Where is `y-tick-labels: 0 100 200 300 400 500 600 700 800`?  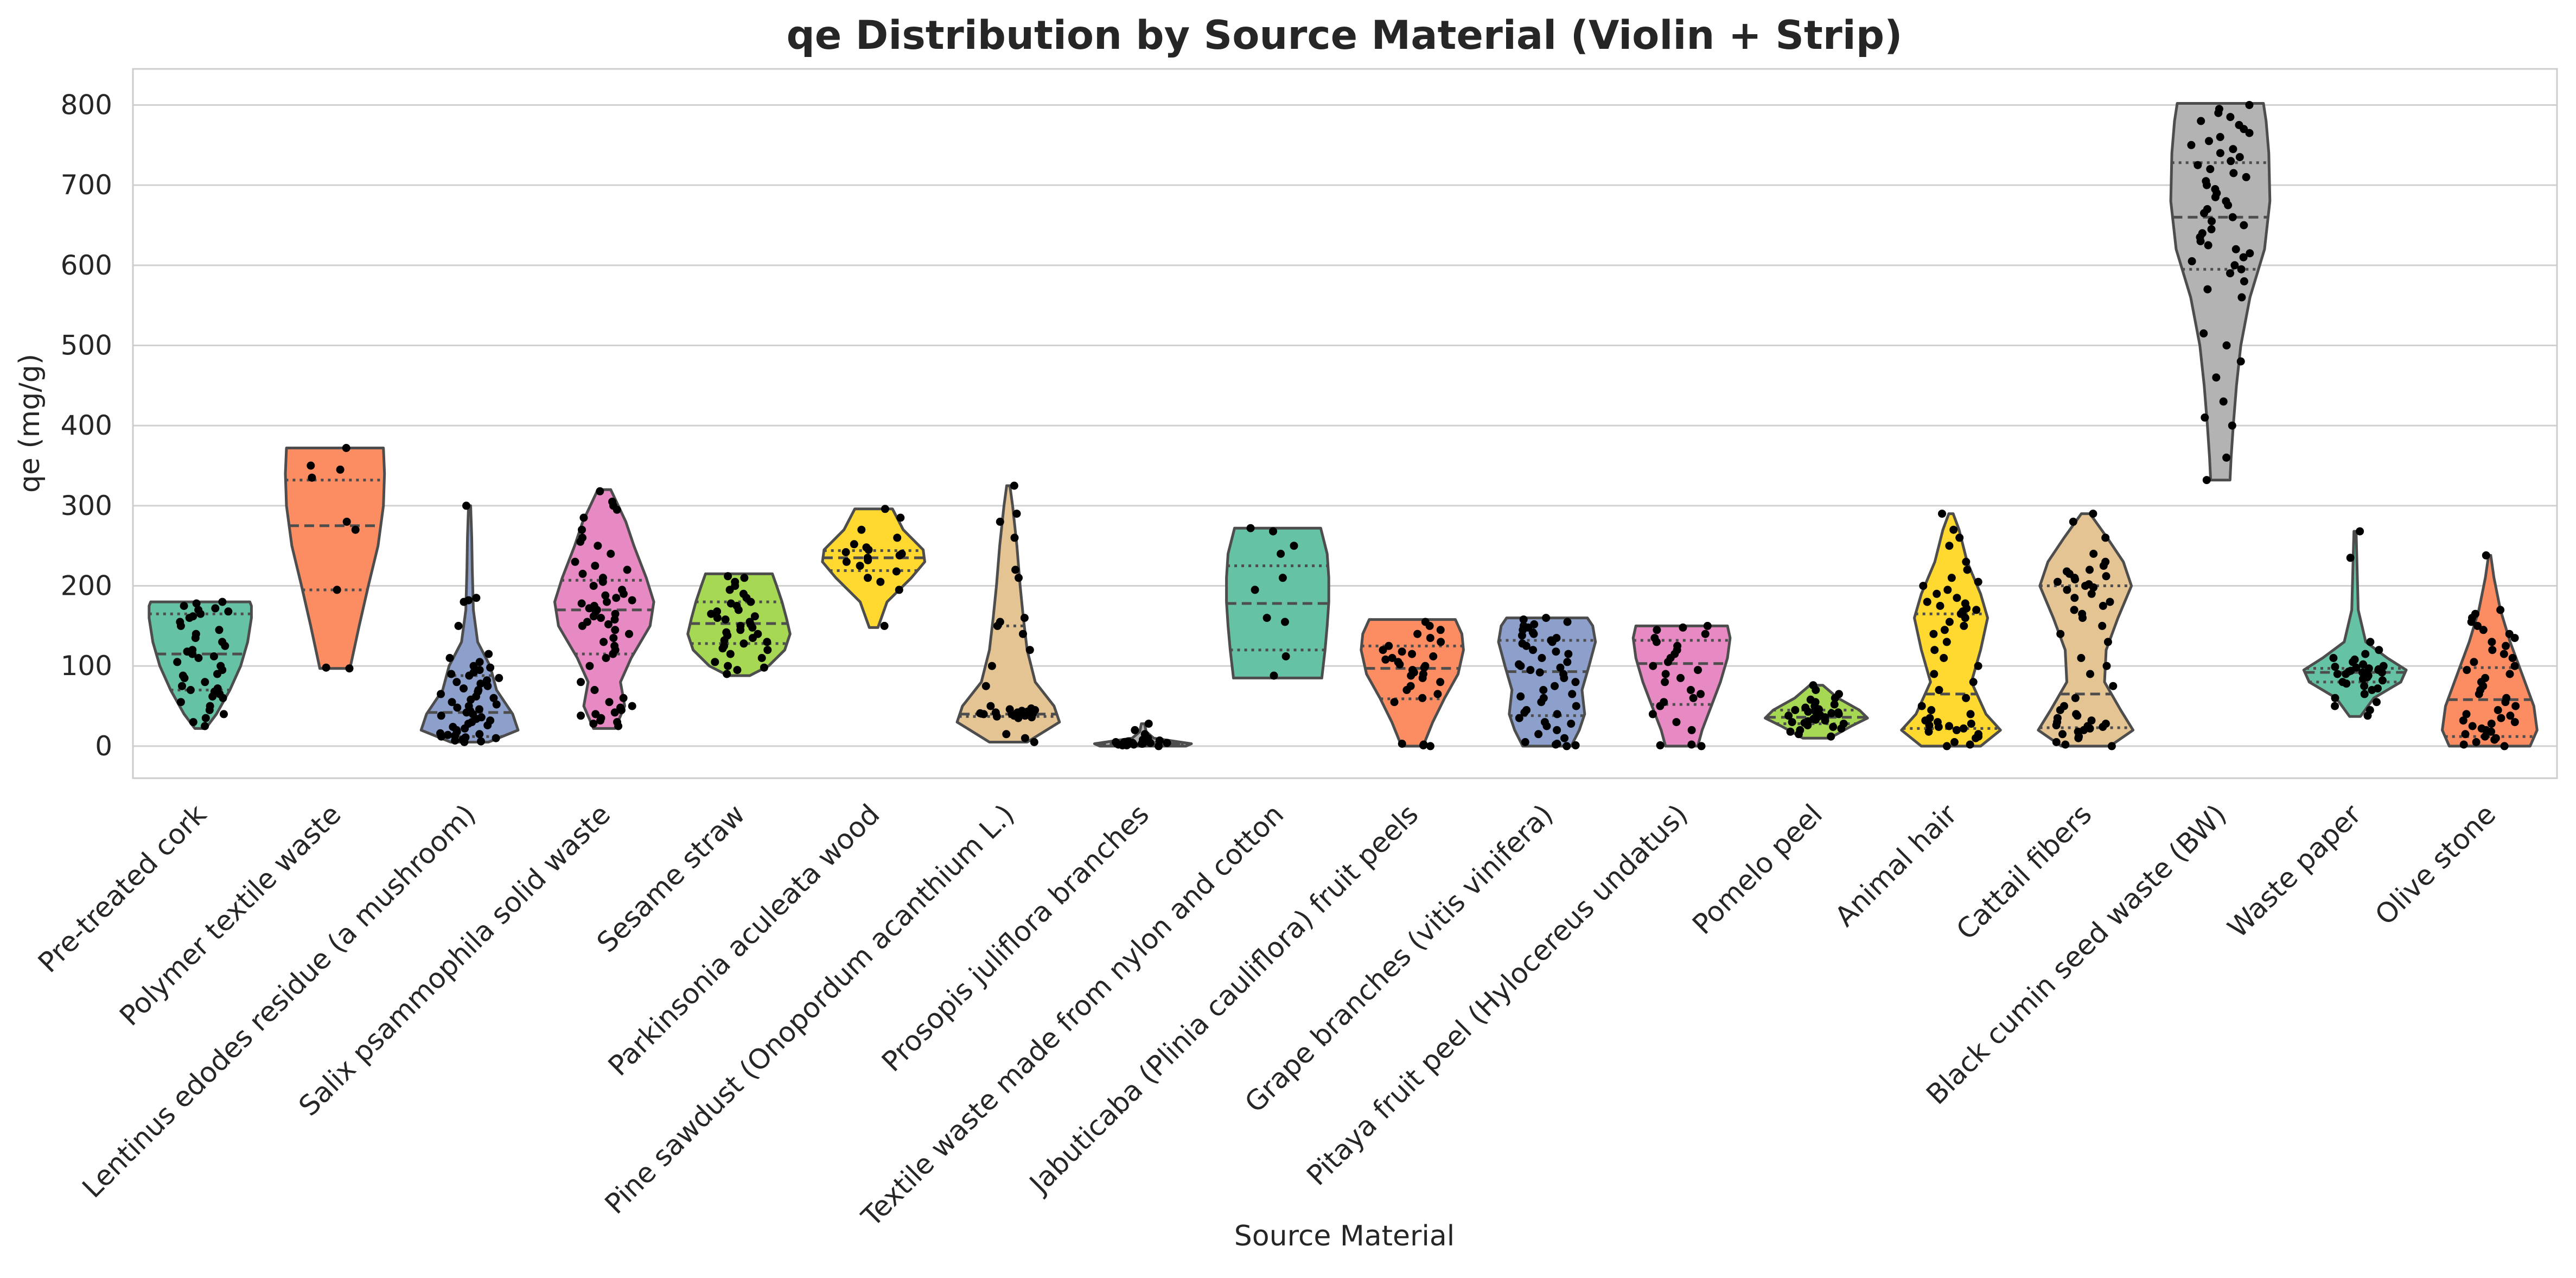
y-tick-labels: 0 100 200 300 400 500 600 700 800 is located at coordinates (86, 425).